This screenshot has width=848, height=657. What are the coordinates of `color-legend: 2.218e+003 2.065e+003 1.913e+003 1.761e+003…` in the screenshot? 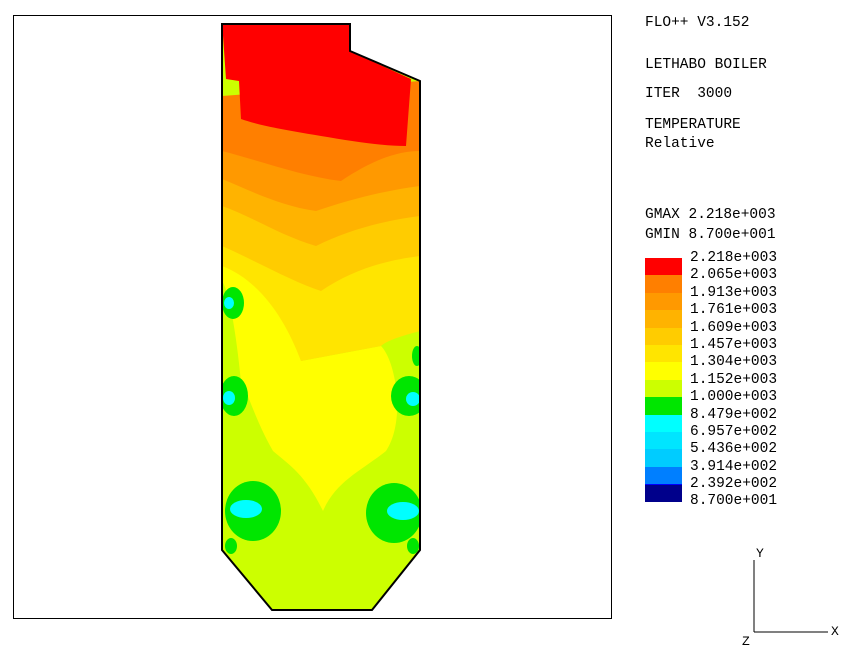 It's located at (745, 380).